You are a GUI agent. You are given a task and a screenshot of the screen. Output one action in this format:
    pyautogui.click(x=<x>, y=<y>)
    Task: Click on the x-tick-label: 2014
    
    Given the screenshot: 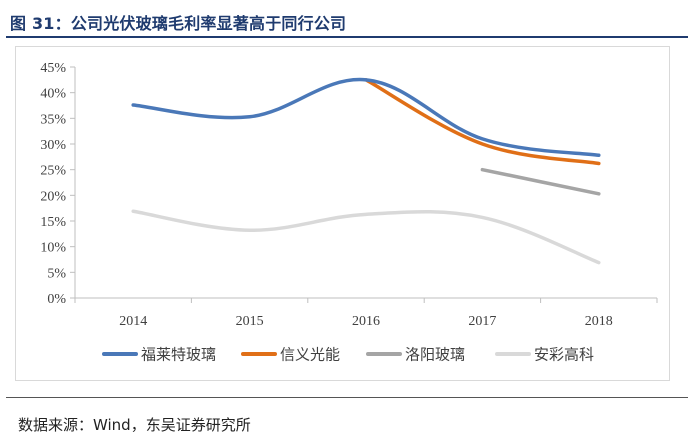 What is the action you would take?
    pyautogui.click(x=133, y=321)
    